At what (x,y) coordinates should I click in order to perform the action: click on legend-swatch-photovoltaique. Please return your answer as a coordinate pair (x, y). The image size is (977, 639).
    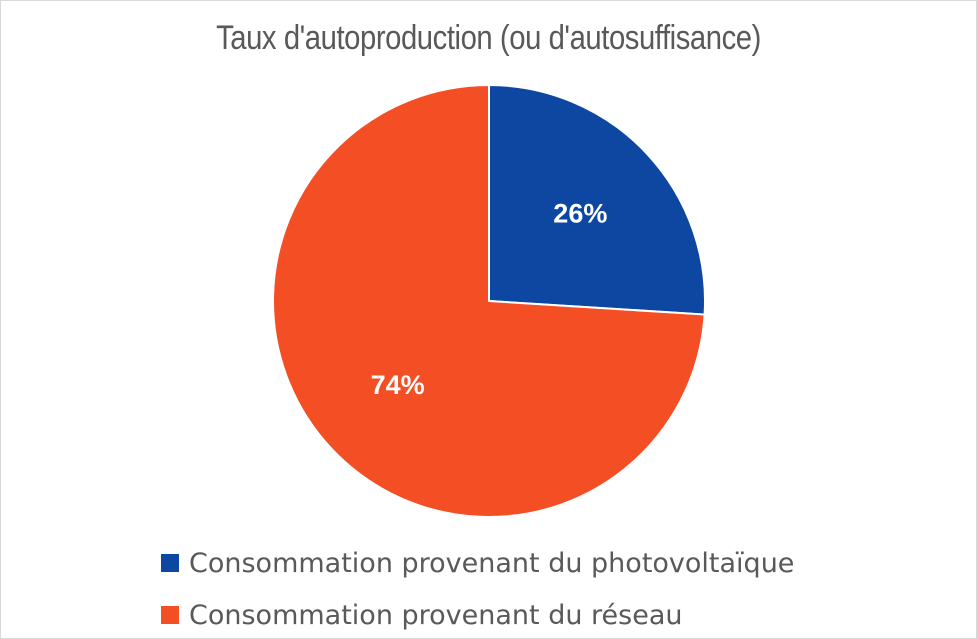
    Looking at the image, I should click on (170, 563).